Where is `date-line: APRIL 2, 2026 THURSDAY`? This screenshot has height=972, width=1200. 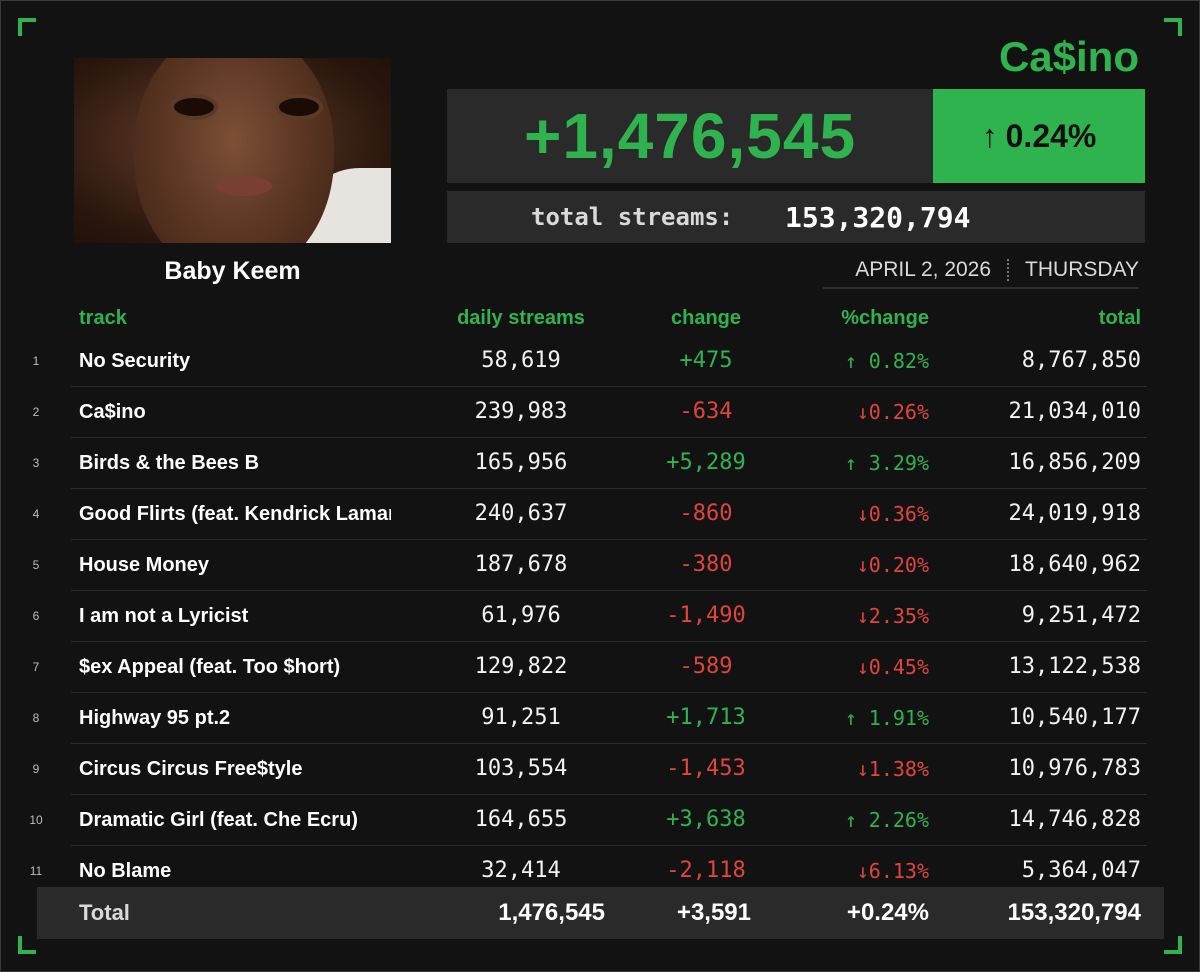
date-line: APRIL 2, 2026 THURSDAY is located at coordinates (981, 271).